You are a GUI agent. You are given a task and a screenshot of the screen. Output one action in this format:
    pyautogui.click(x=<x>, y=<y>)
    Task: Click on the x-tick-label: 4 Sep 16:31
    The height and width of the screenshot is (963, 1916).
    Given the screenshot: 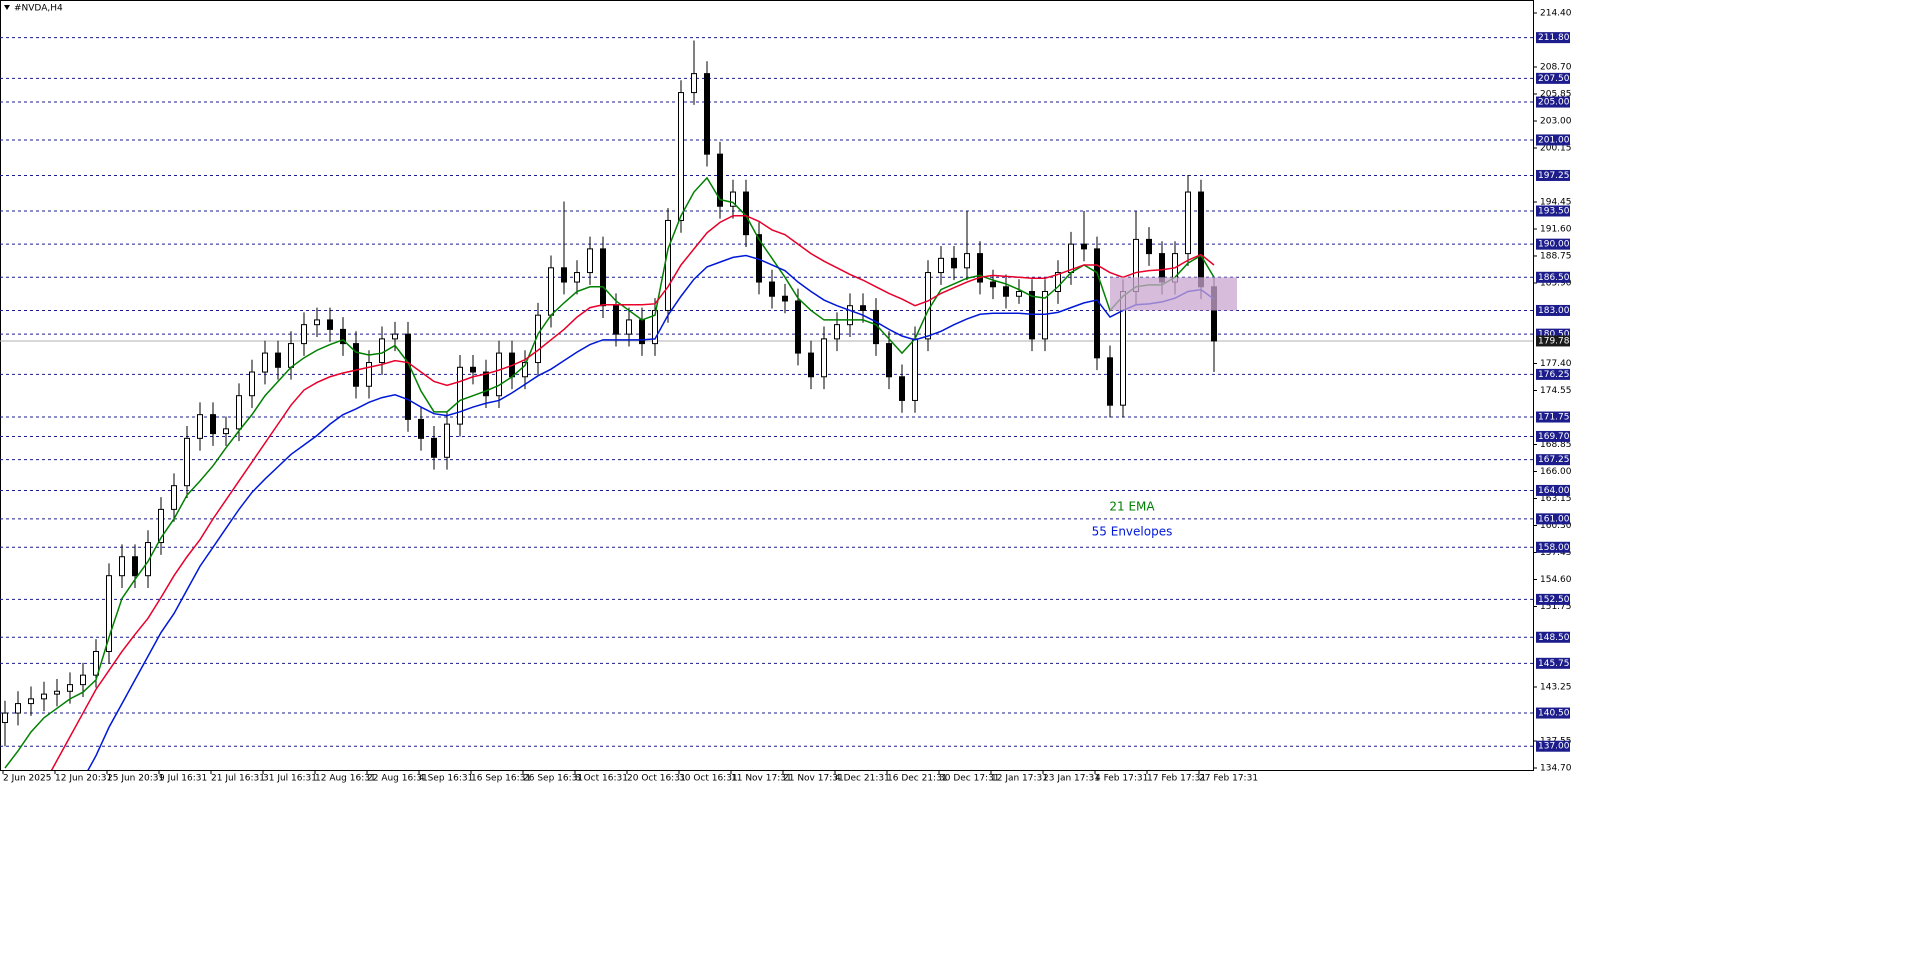 What is the action you would take?
    pyautogui.click(x=446, y=779)
    